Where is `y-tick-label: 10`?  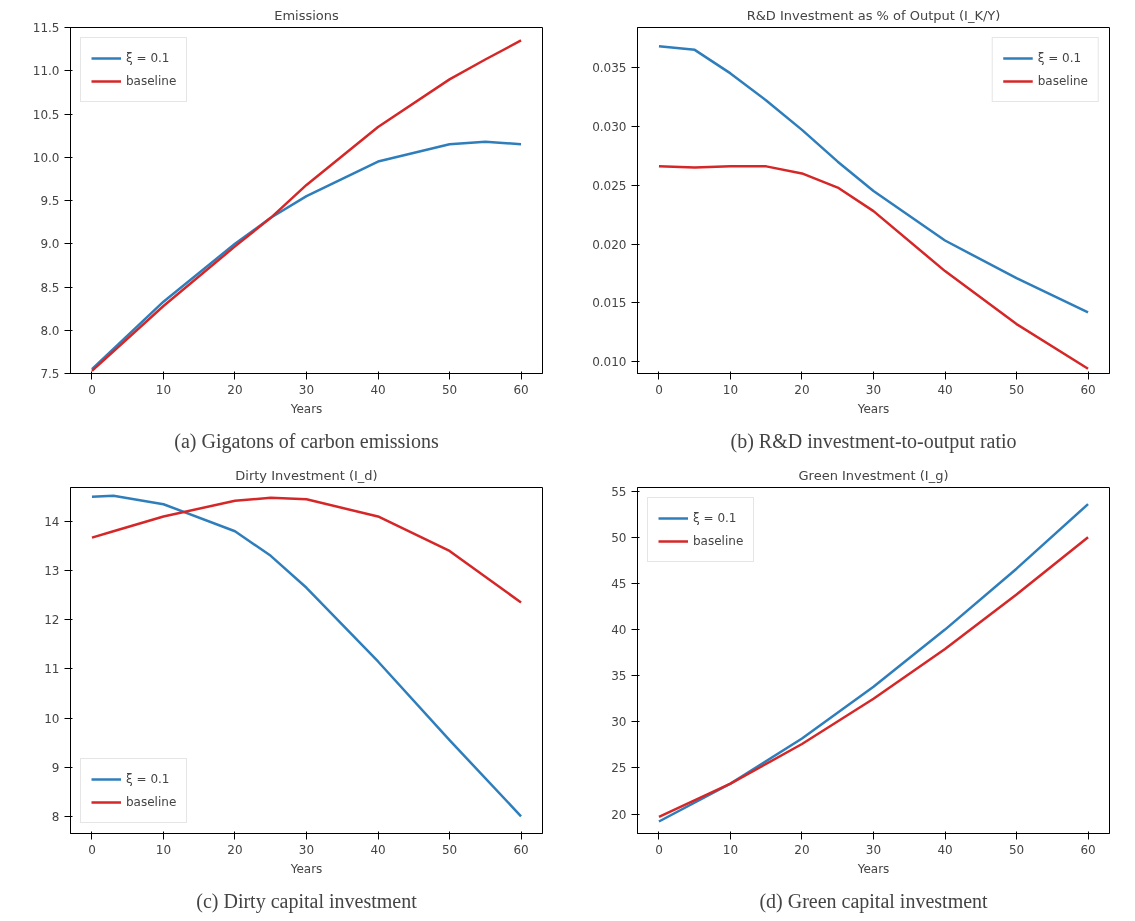 y-tick-label: 10 is located at coordinates (52, 718).